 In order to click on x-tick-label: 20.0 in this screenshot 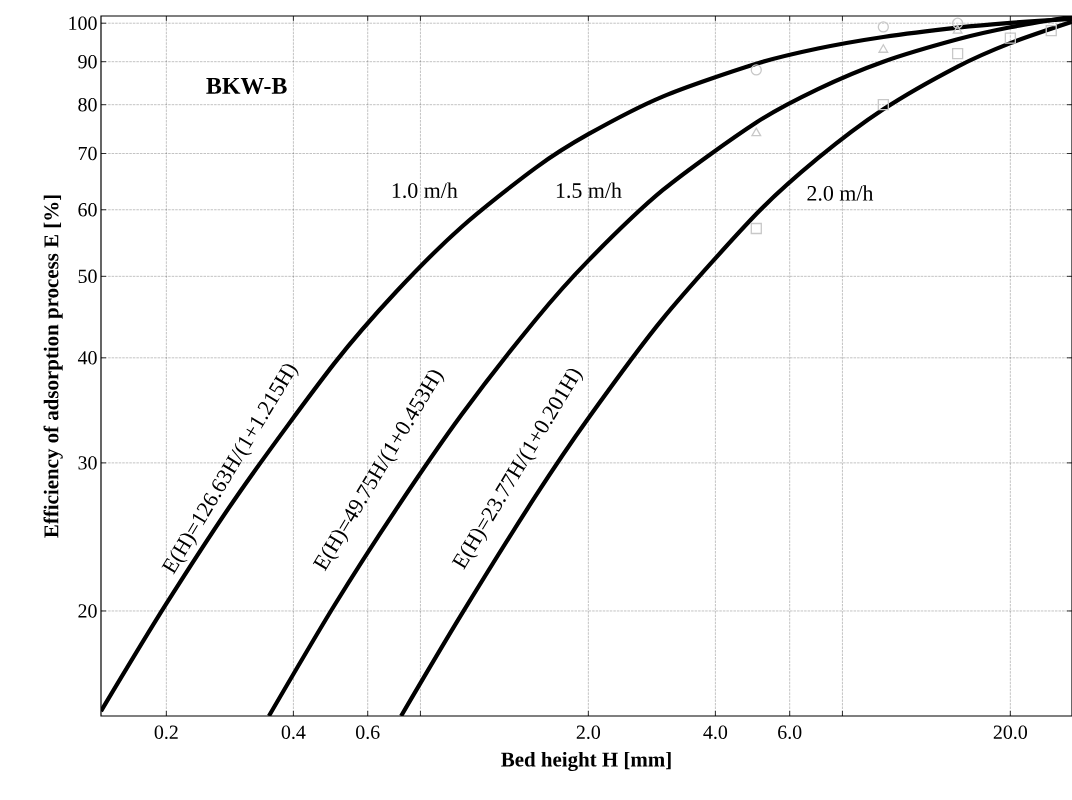, I will do `click(1010, 732)`.